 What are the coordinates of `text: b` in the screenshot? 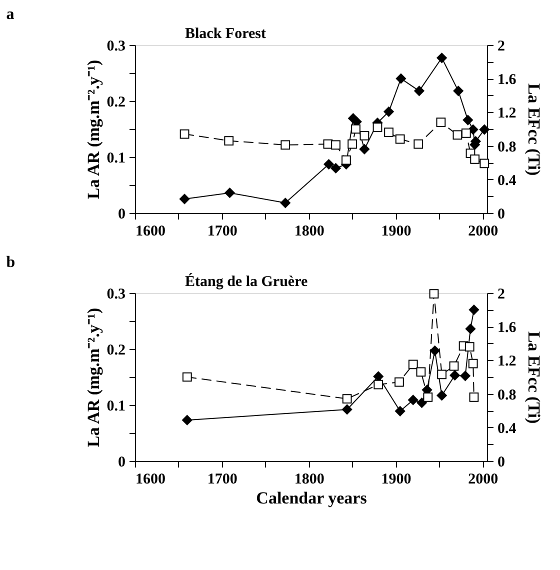 It's located at (11, 262).